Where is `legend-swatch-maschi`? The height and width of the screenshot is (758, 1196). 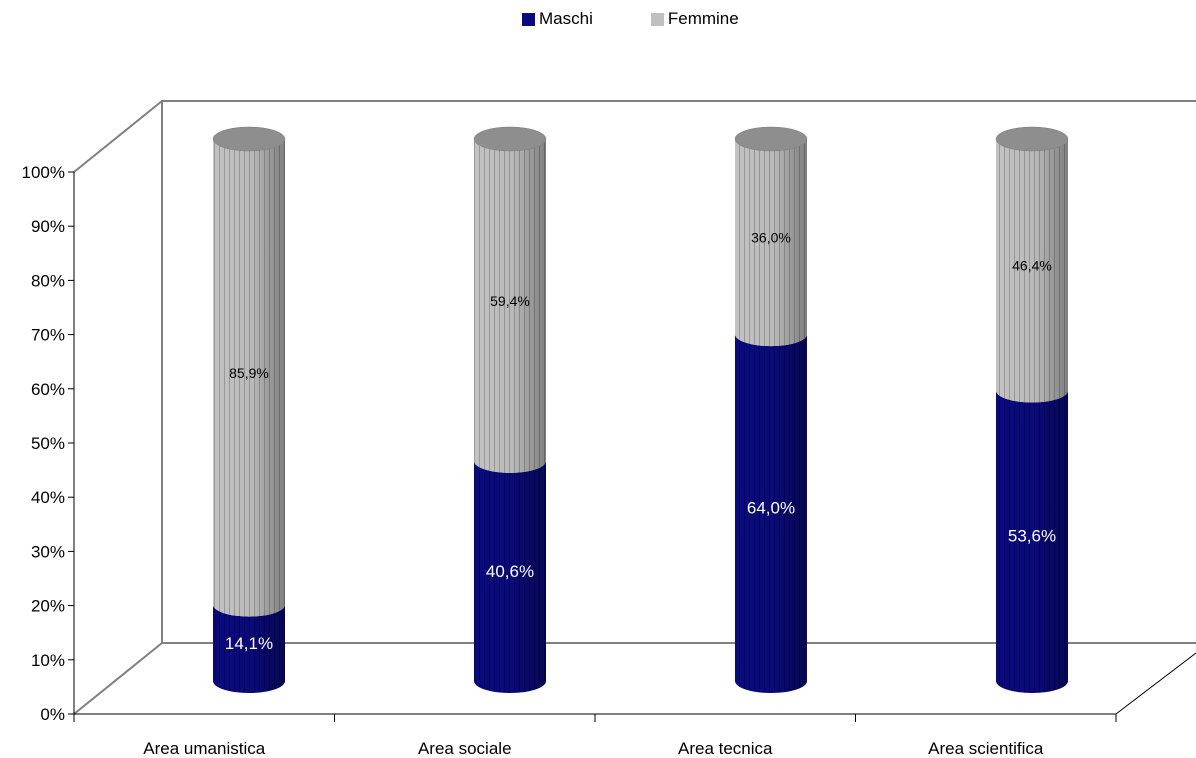
legend-swatch-maschi is located at coordinates (528, 19).